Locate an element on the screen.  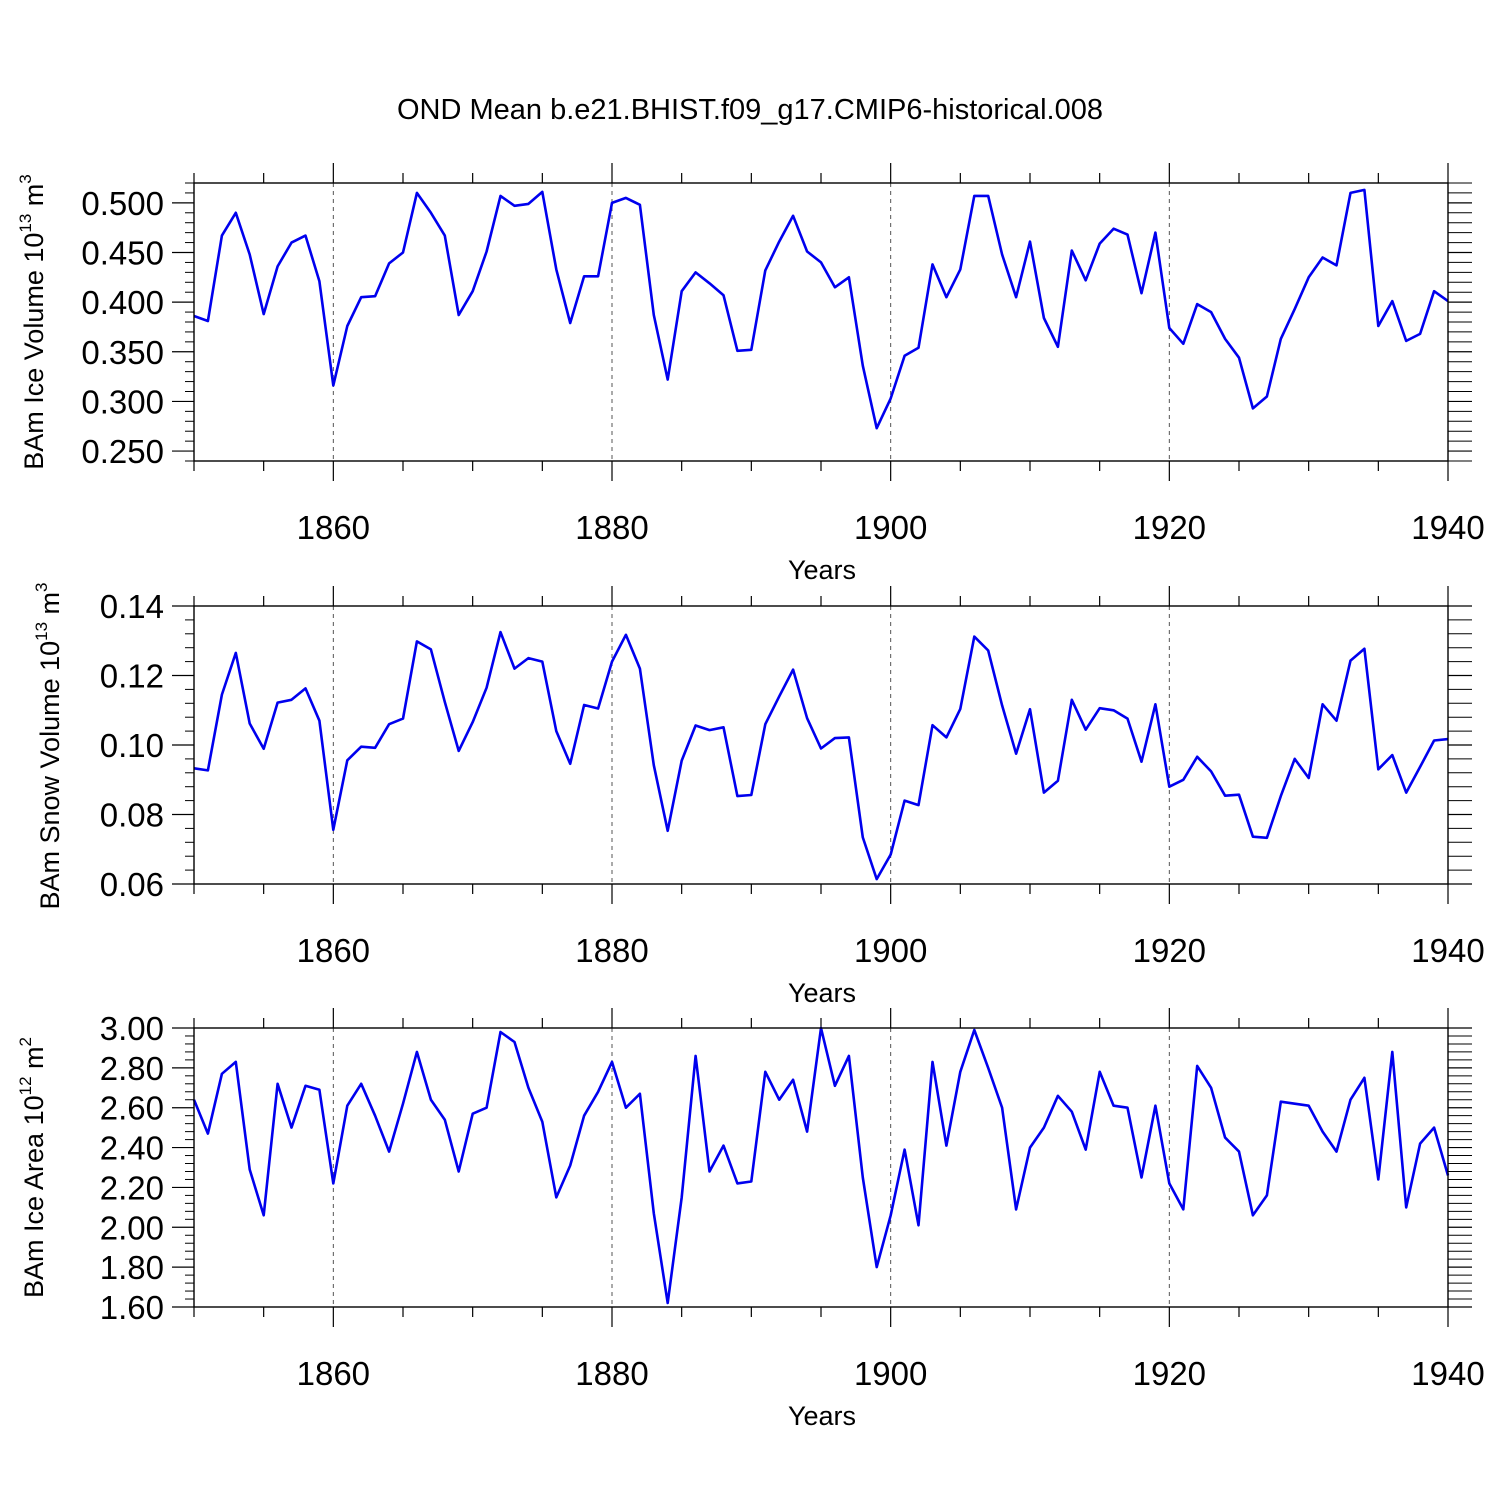
y-axis-label: BAm Ice Area 1012 m2 is located at coordinates (32, 1167).